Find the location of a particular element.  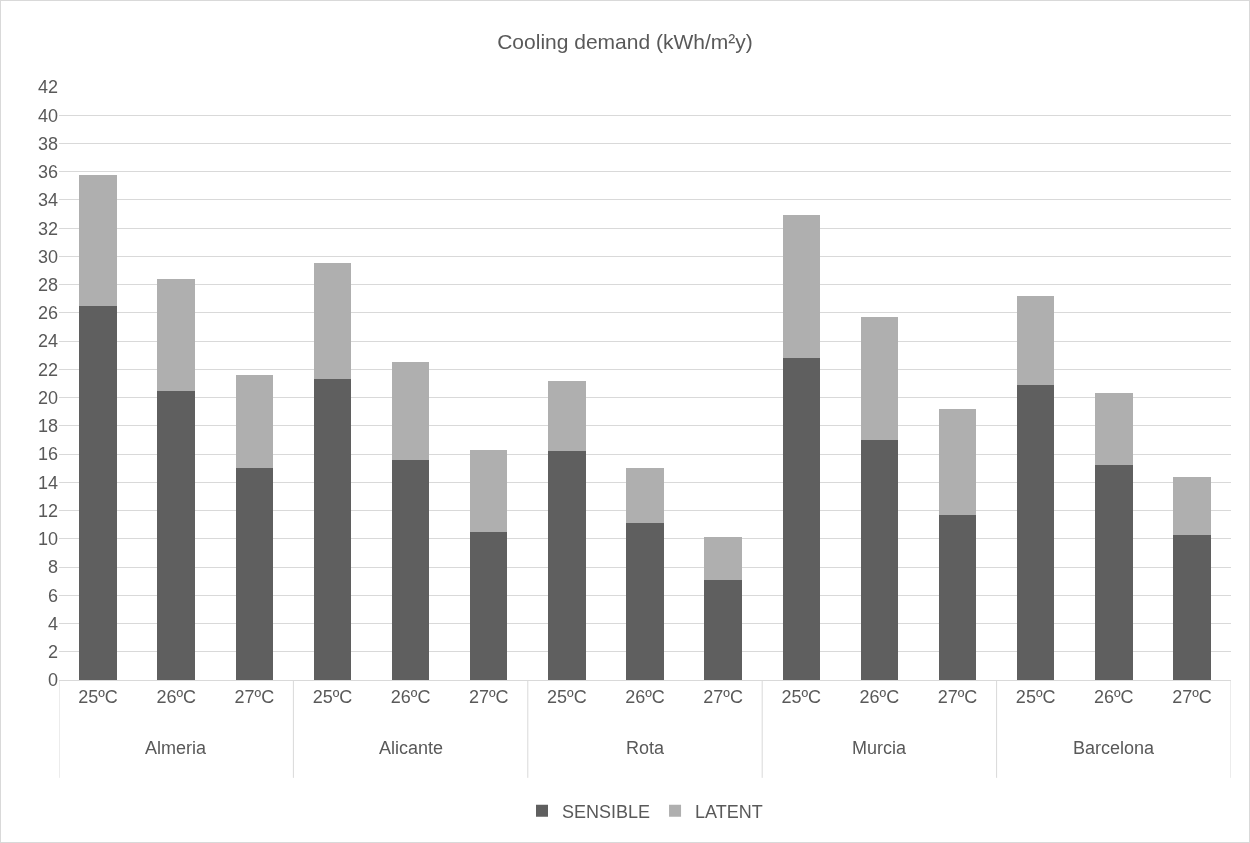

chart-title: Cooling demand (kWh/m²y) is located at coordinates (625, 42).